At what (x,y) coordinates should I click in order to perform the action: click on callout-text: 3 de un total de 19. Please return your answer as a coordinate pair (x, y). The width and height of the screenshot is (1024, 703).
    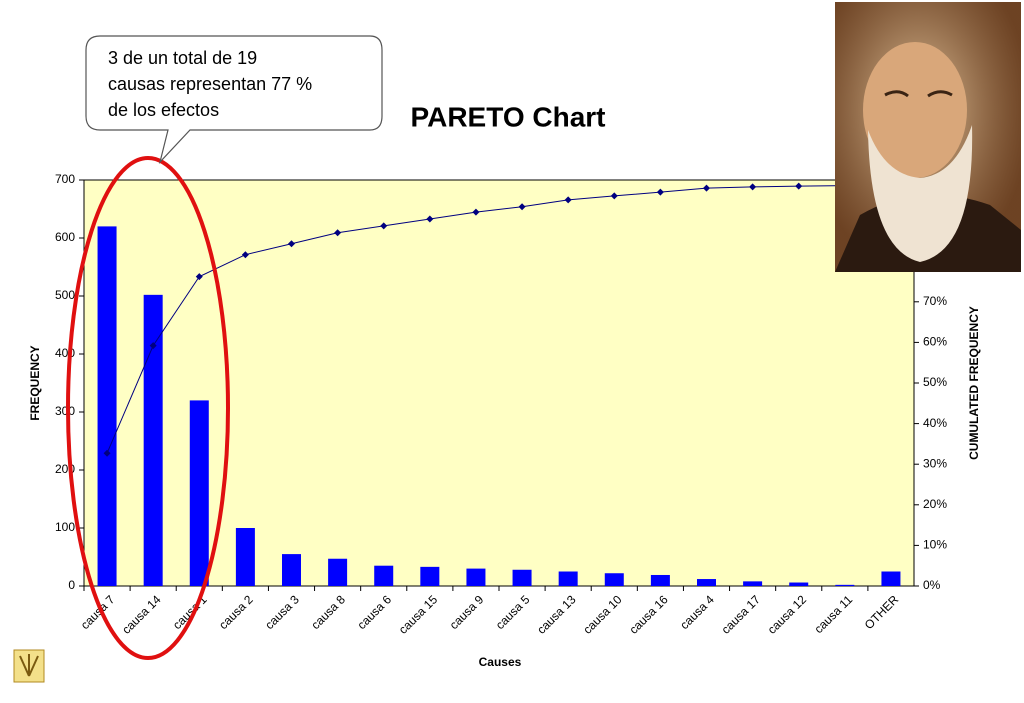
    Looking at the image, I should click on (182, 58).